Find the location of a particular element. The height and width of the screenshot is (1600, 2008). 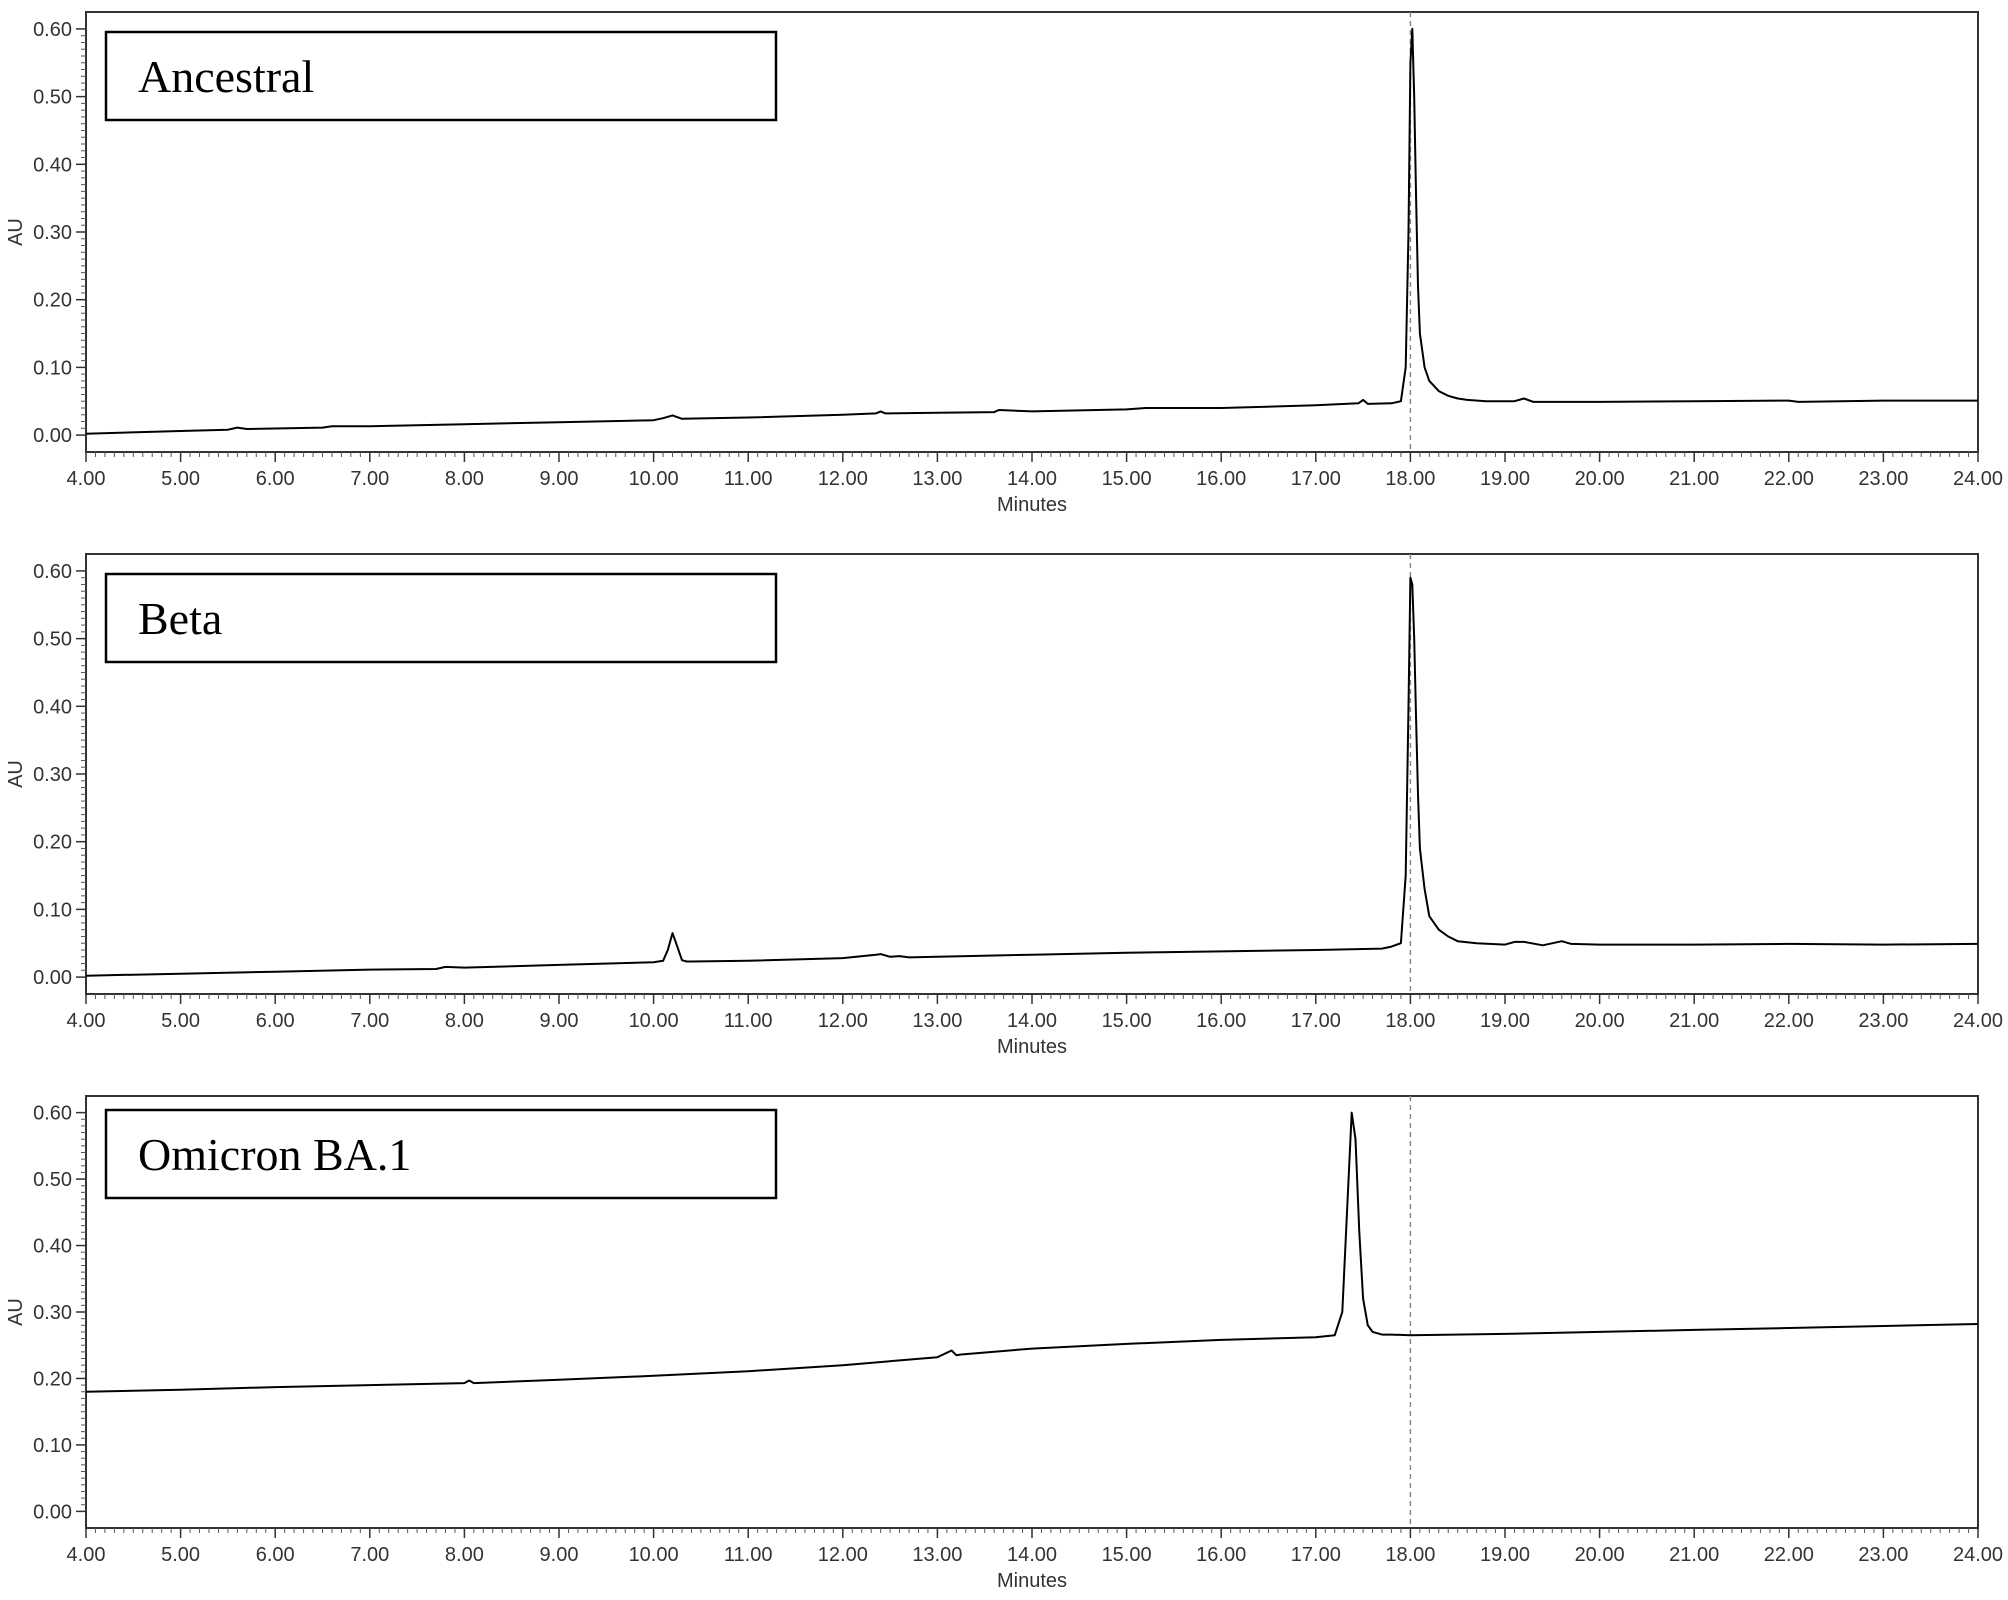

panel-label: Omicron BA.1 is located at coordinates (274, 1154).